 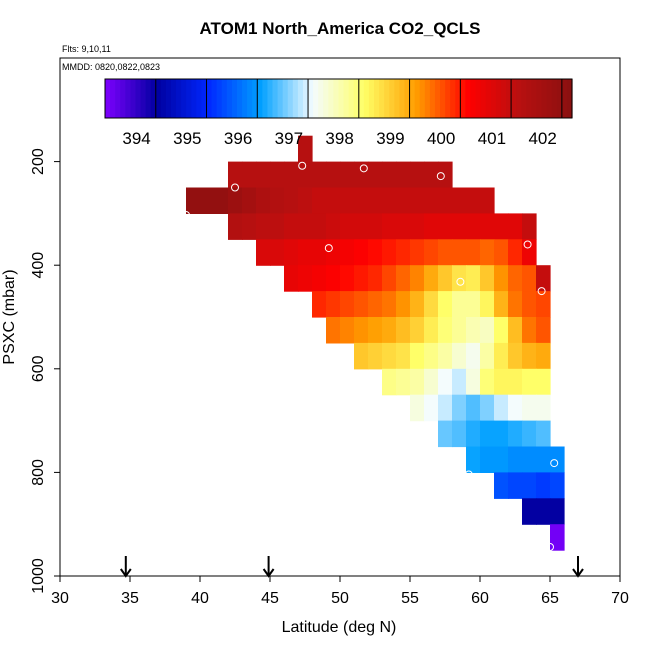 What do you see at coordinates (390, 138) in the screenshot?
I see `colorbar-tick-label: 399` at bounding box center [390, 138].